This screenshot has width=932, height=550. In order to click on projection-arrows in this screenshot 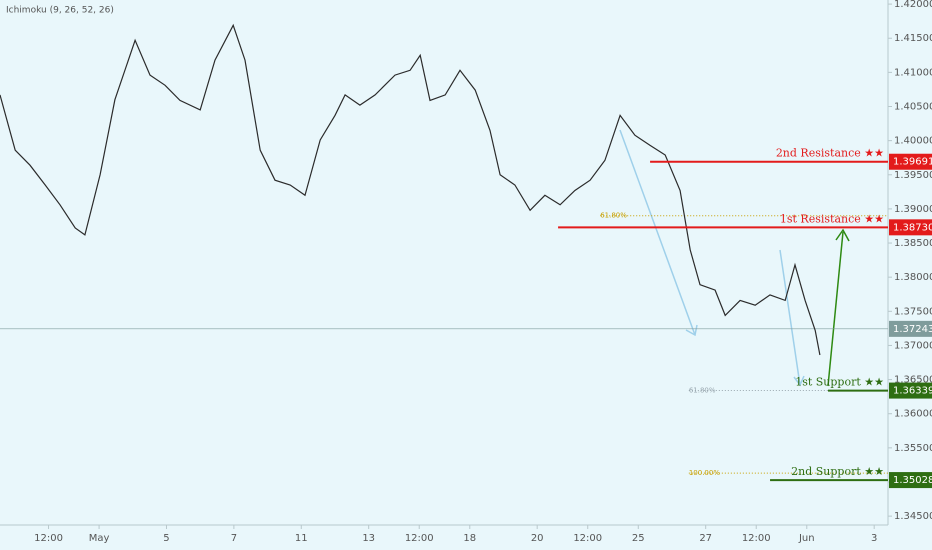, I will do `click(734, 258)`.